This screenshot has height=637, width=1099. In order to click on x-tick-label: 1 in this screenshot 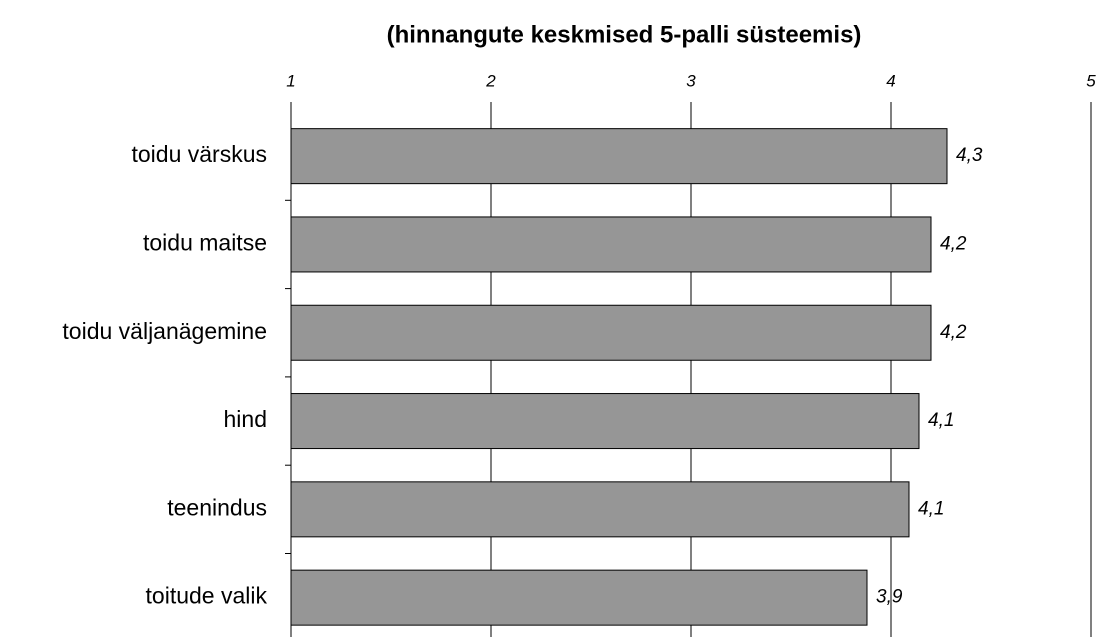, I will do `click(290, 80)`.